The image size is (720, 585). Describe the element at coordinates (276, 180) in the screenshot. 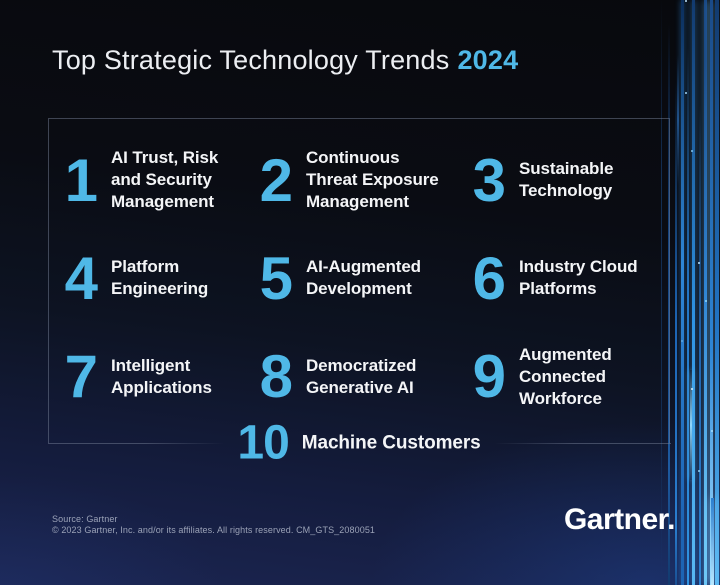

I see `trend-number: 2` at that location.